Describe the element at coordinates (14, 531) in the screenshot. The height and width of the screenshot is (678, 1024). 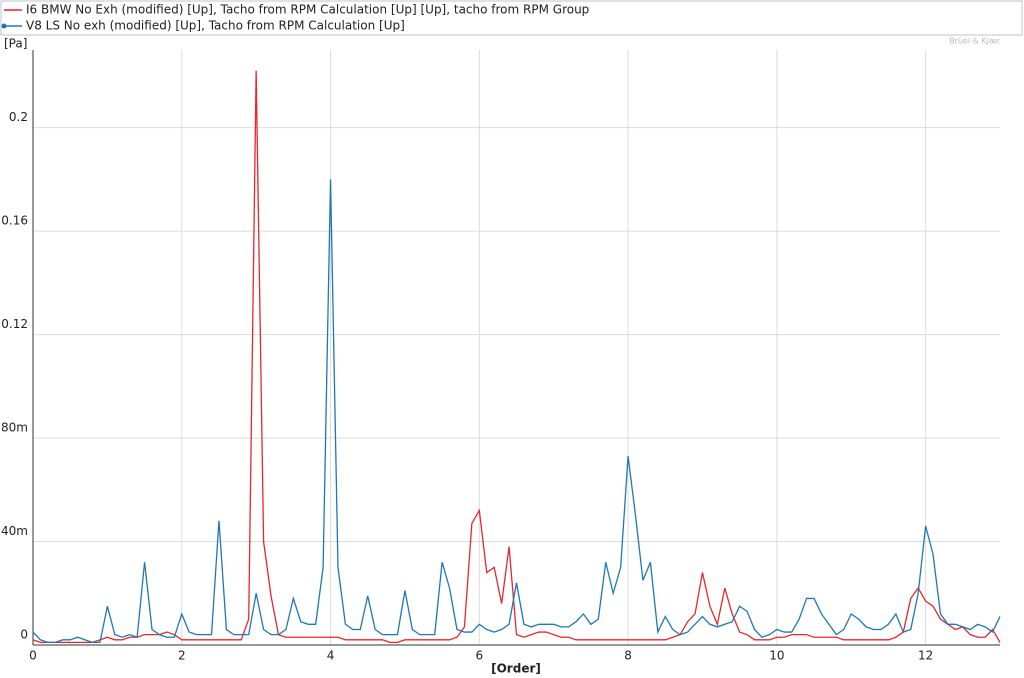
I see `y-tick-label: 40m` at that location.